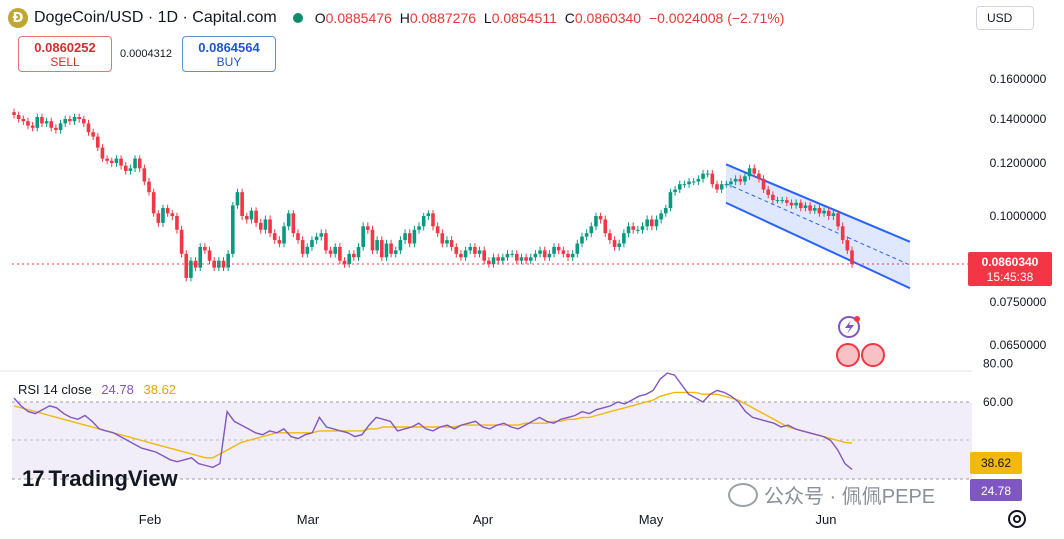  What do you see at coordinates (651, 519) in the screenshot?
I see `time-tick-label: May` at bounding box center [651, 519].